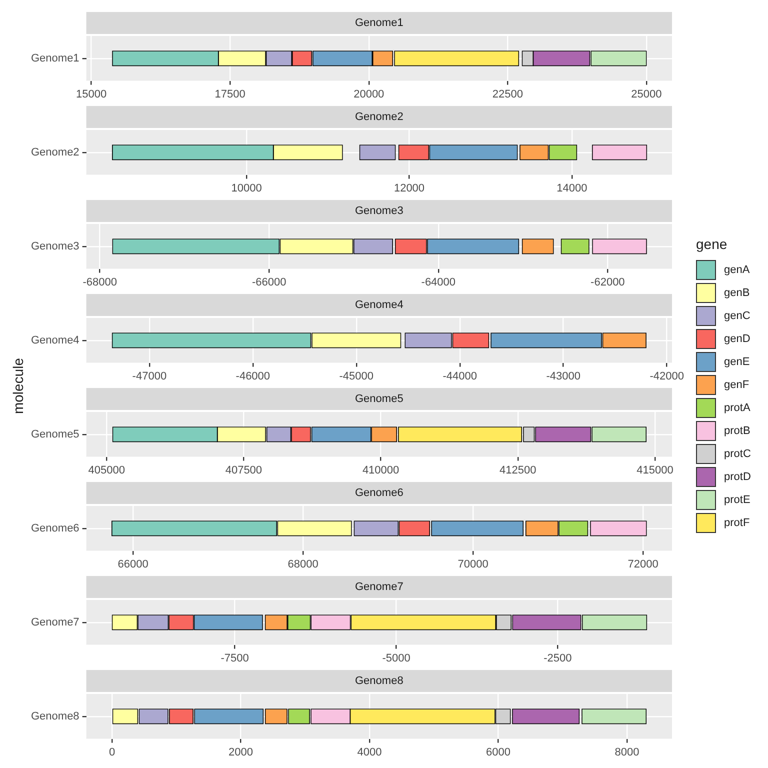 The width and height of the screenshot is (768, 768). What do you see at coordinates (106, 470) in the screenshot?
I see `x-tick-label: 405000` at bounding box center [106, 470].